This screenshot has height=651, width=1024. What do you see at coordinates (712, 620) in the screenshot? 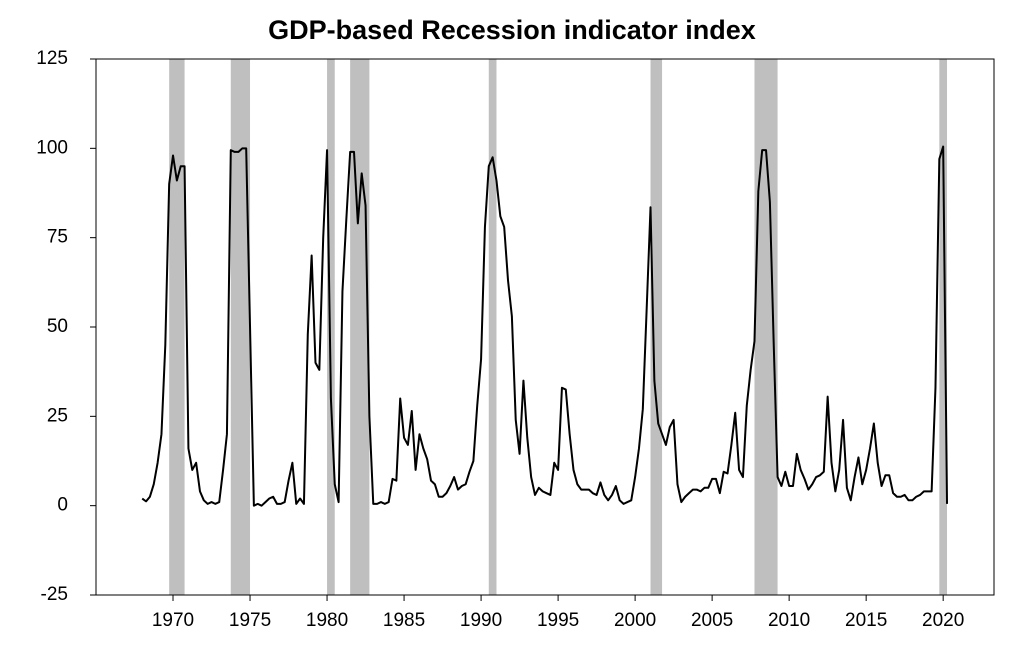
I see `x-tick-label: 2005` at bounding box center [712, 620].